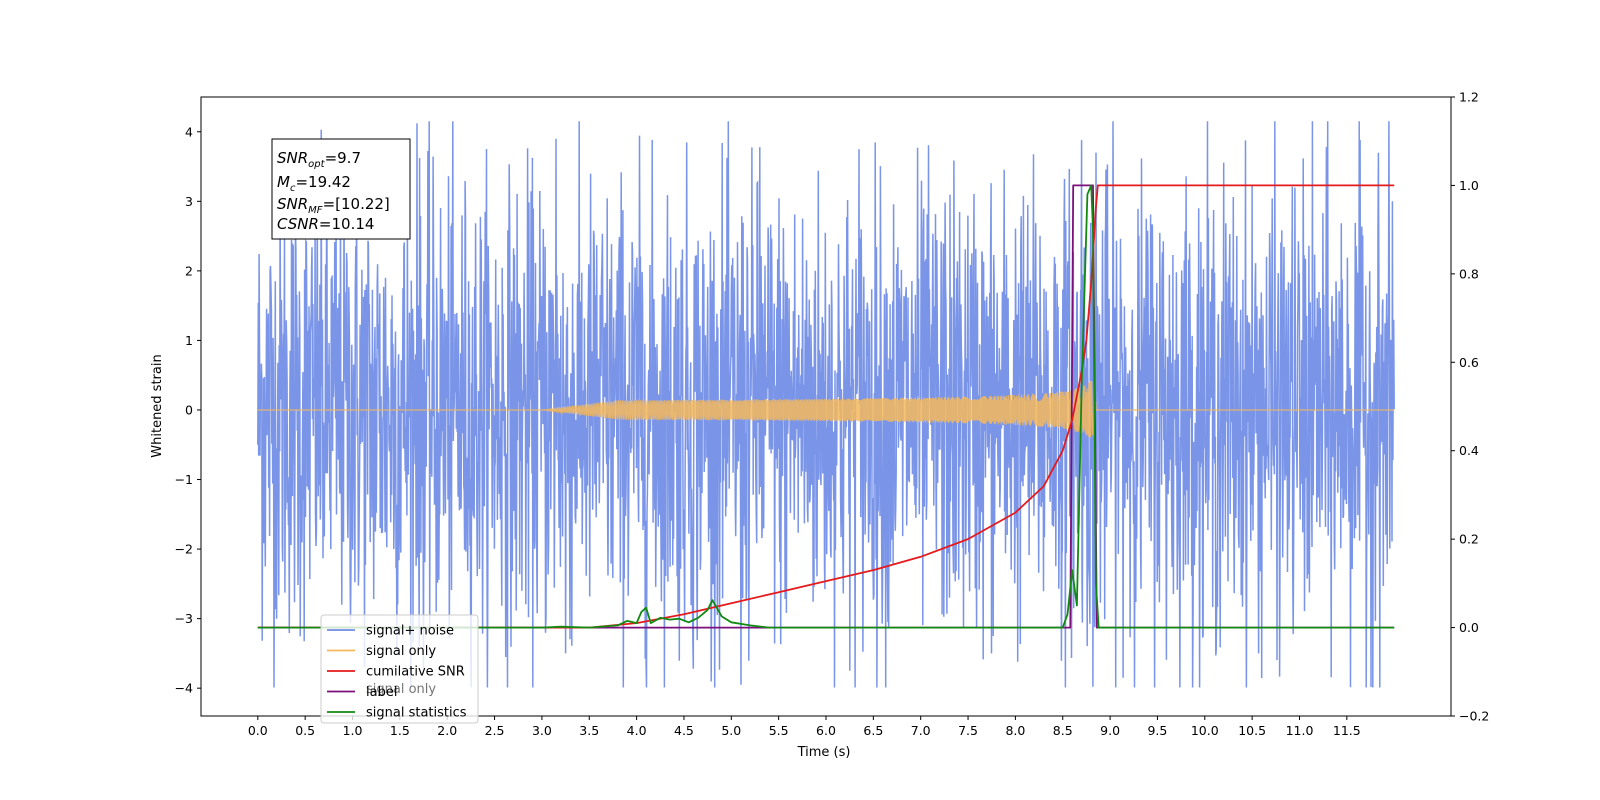 This screenshot has width=1600, height=800. Describe the element at coordinates (353, 224) in the screenshot. I see `csnr-value: 10.14` at that location.